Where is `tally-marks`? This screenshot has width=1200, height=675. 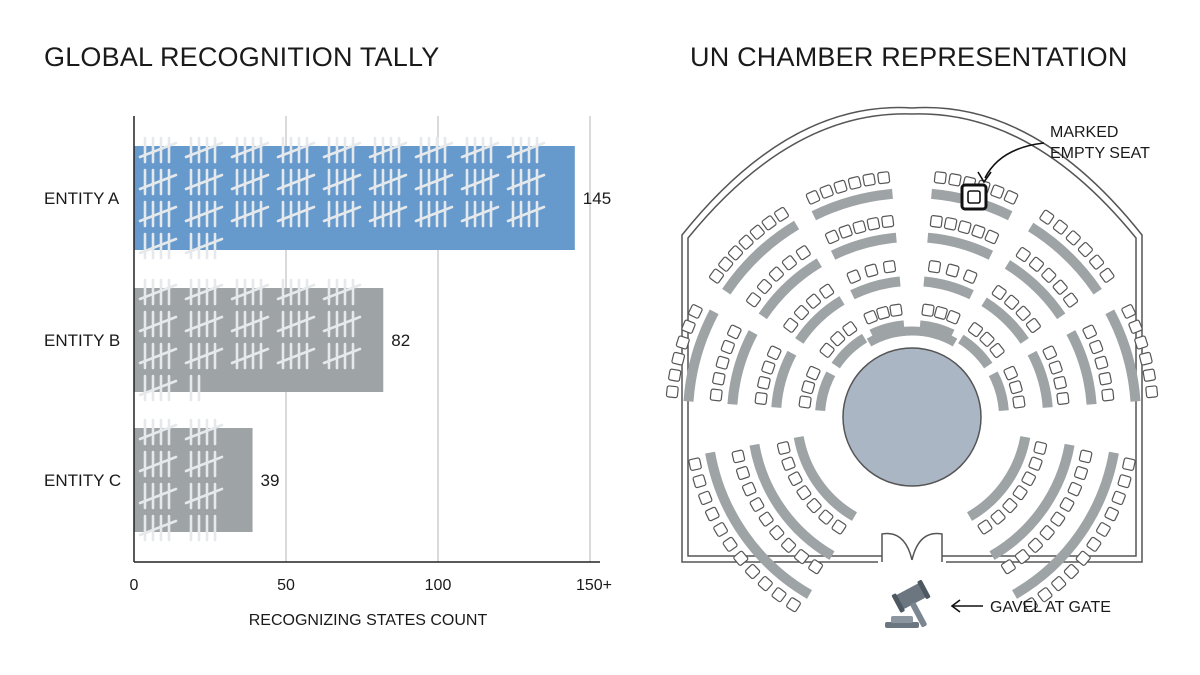
tally-marks is located at coordinates (250, 340).